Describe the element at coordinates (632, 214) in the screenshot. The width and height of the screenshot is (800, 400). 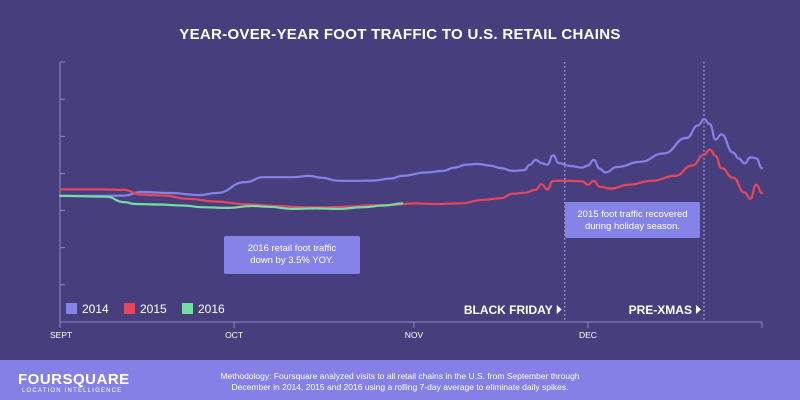
I see `annotation-text-1-0: 2015 foot traffic recovered` at that location.